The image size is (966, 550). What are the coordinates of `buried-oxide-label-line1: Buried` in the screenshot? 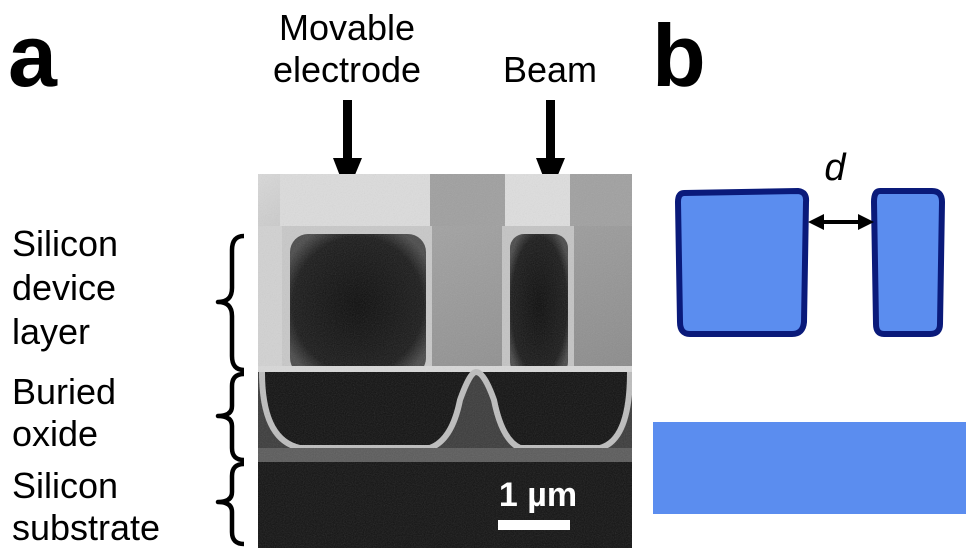 It's located at (64, 391).